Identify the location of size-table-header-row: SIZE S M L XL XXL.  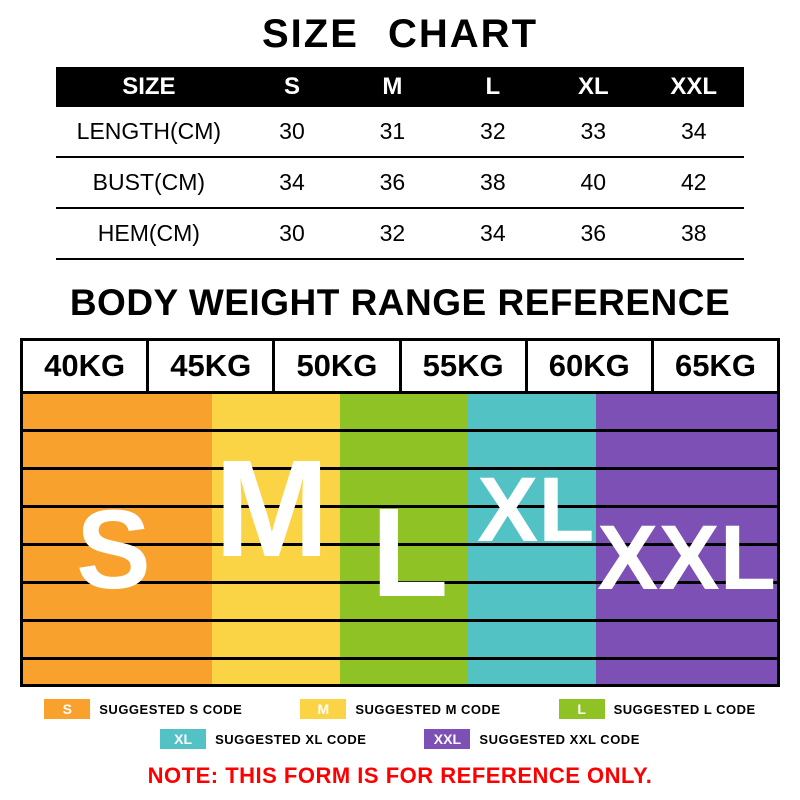
(400, 87).